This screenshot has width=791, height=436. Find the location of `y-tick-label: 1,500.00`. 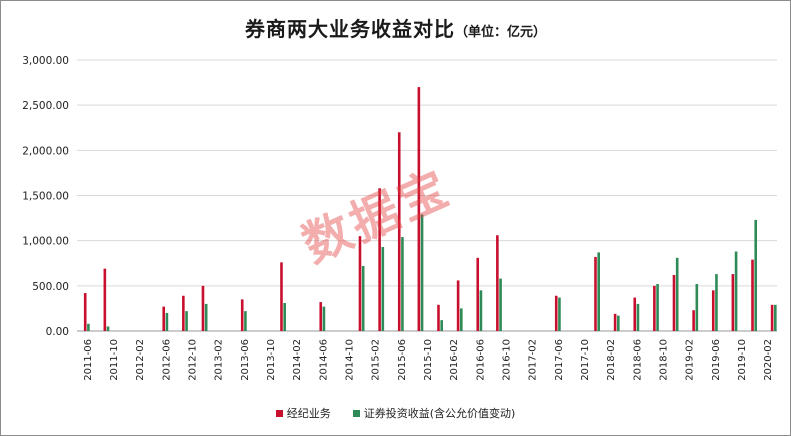

y-tick-label: 1,500.00 is located at coordinates (45, 197).